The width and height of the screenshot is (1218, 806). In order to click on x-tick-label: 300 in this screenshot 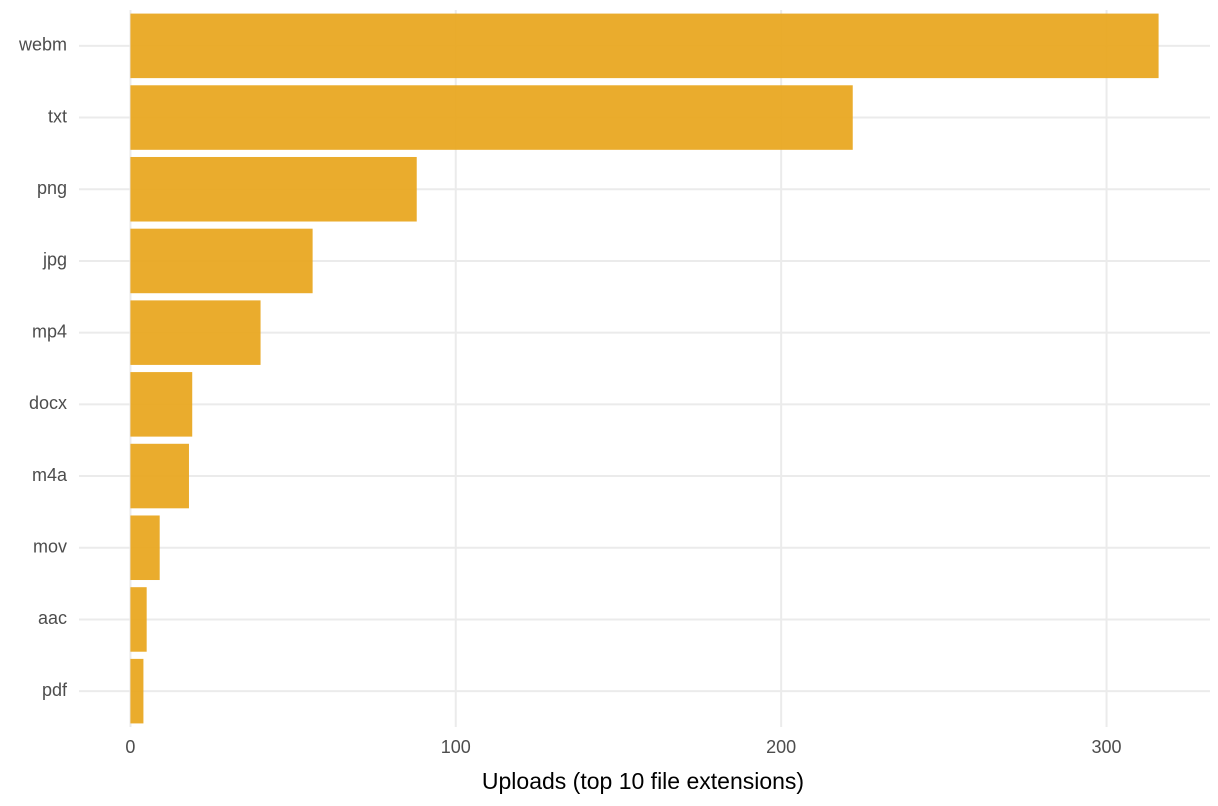, I will do `click(1107, 747)`.